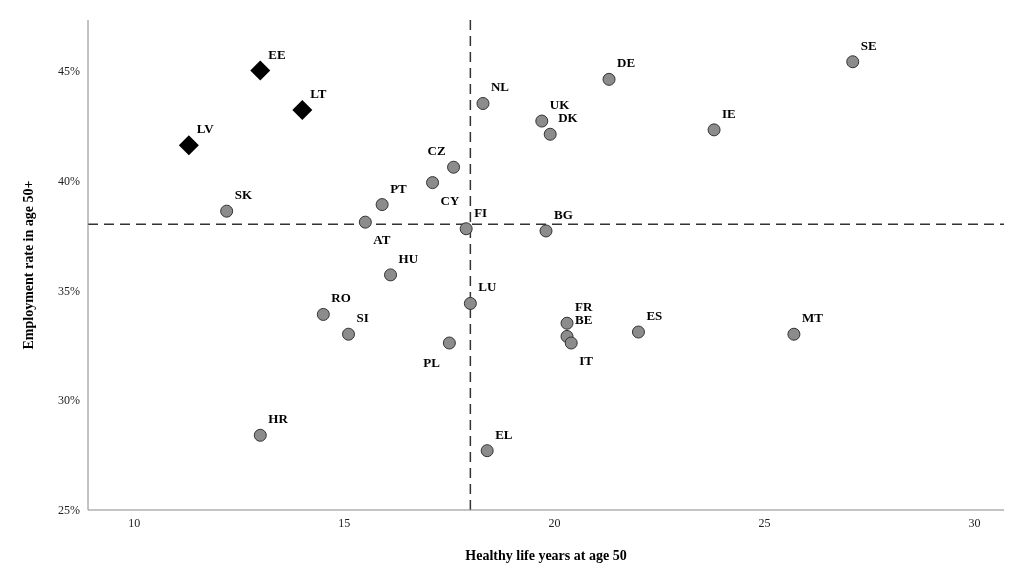  What do you see at coordinates (500, 87) in the screenshot?
I see `annotation: NL` at bounding box center [500, 87].